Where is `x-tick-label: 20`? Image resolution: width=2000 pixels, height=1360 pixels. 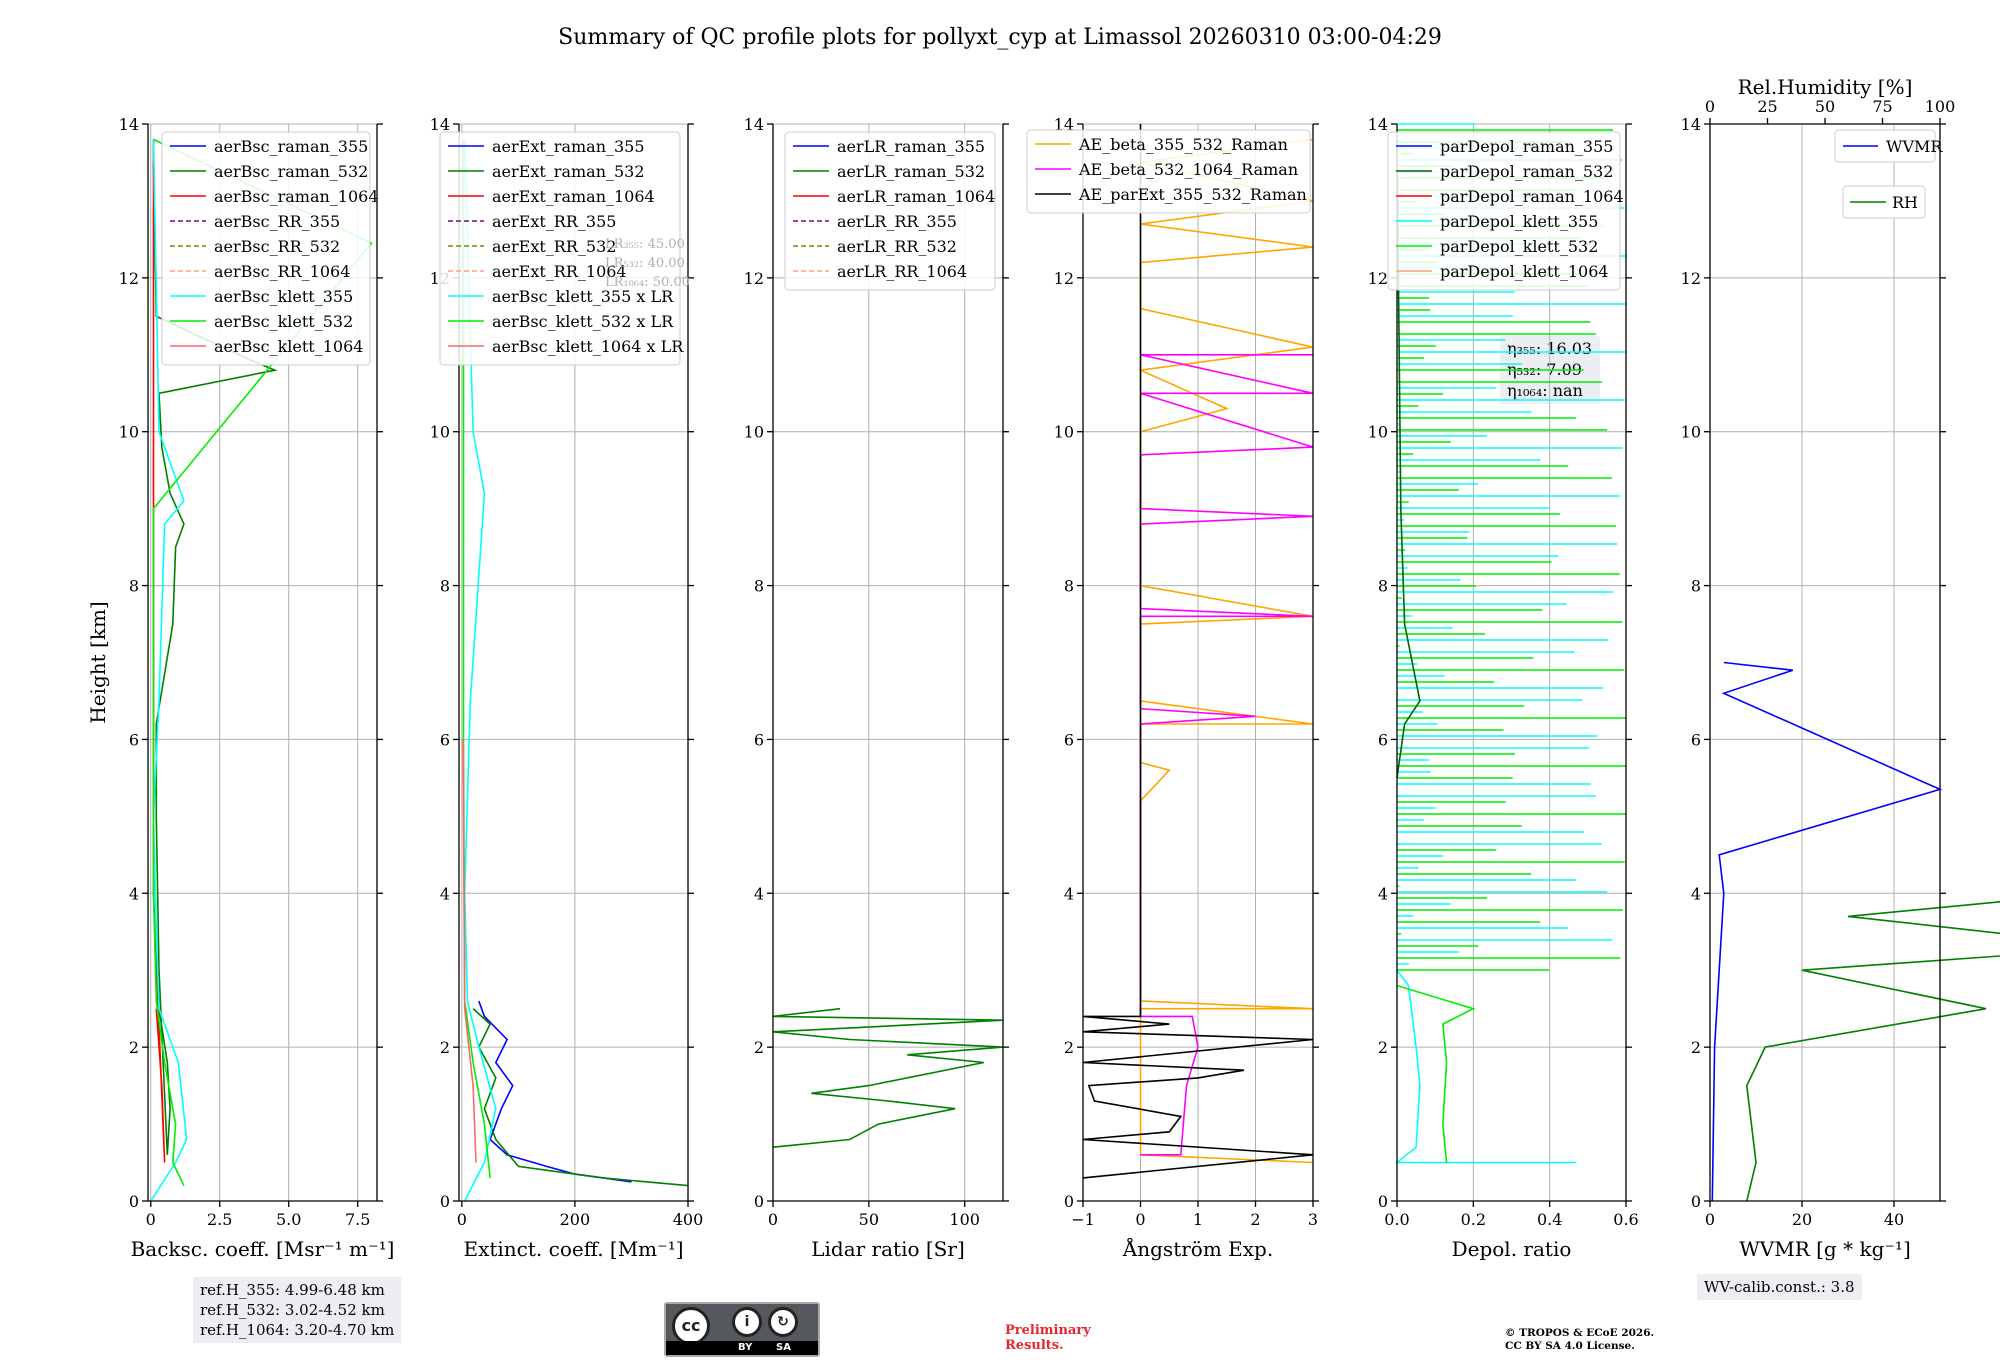 x-tick-label: 20 is located at coordinates (1802, 1219).